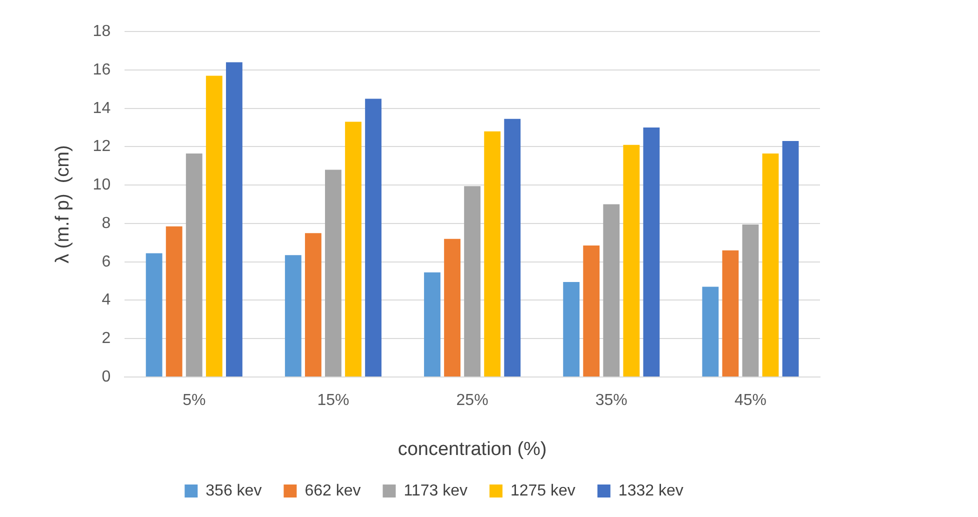 This screenshot has width=978, height=517. What do you see at coordinates (101, 108) in the screenshot?
I see `y-tick-label: 14` at bounding box center [101, 108].